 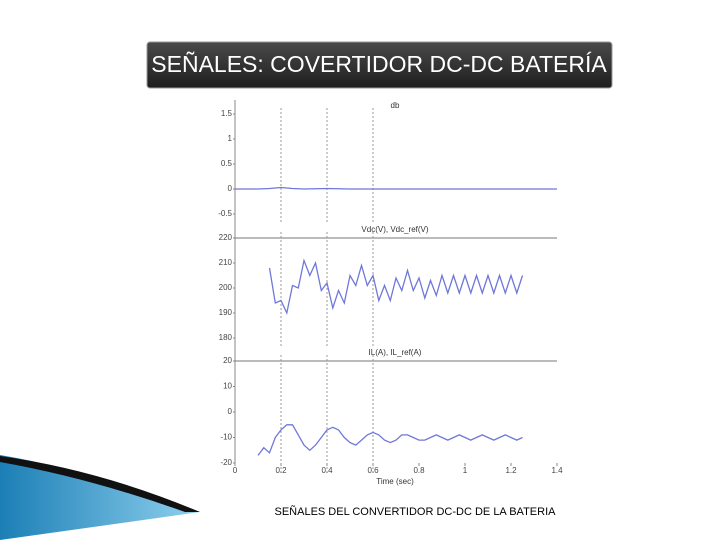 I want to click on x-tick-label: 0.8, so click(x=419, y=470).